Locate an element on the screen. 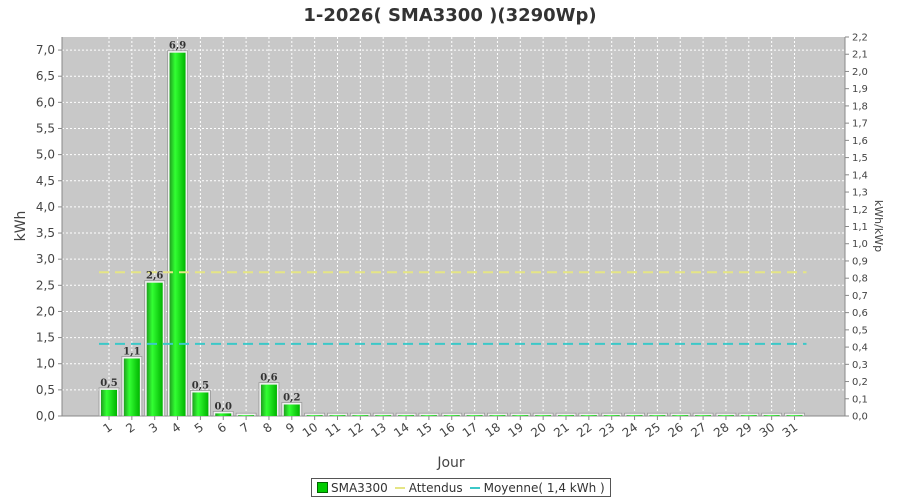  right-y-tick-label: 1,0 is located at coordinates (860, 244).